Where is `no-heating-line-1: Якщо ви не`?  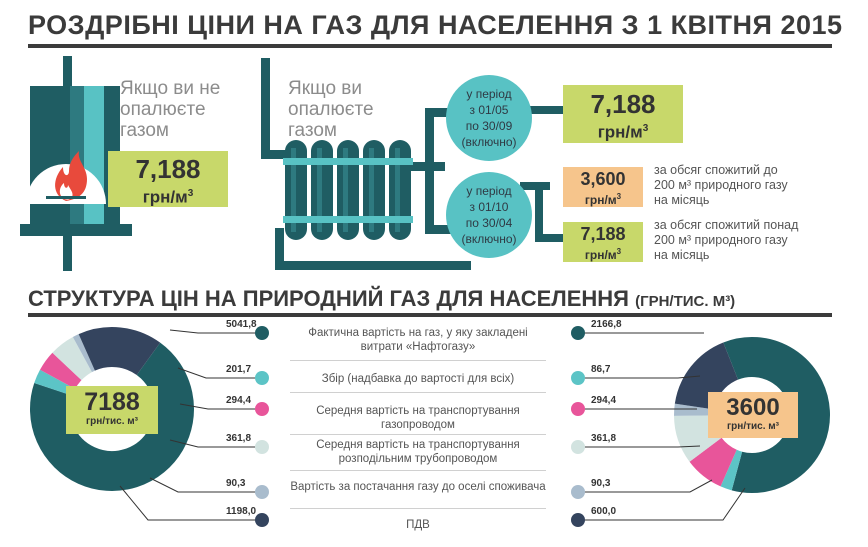 no-heating-line-1: Якщо ви не is located at coordinates (170, 88).